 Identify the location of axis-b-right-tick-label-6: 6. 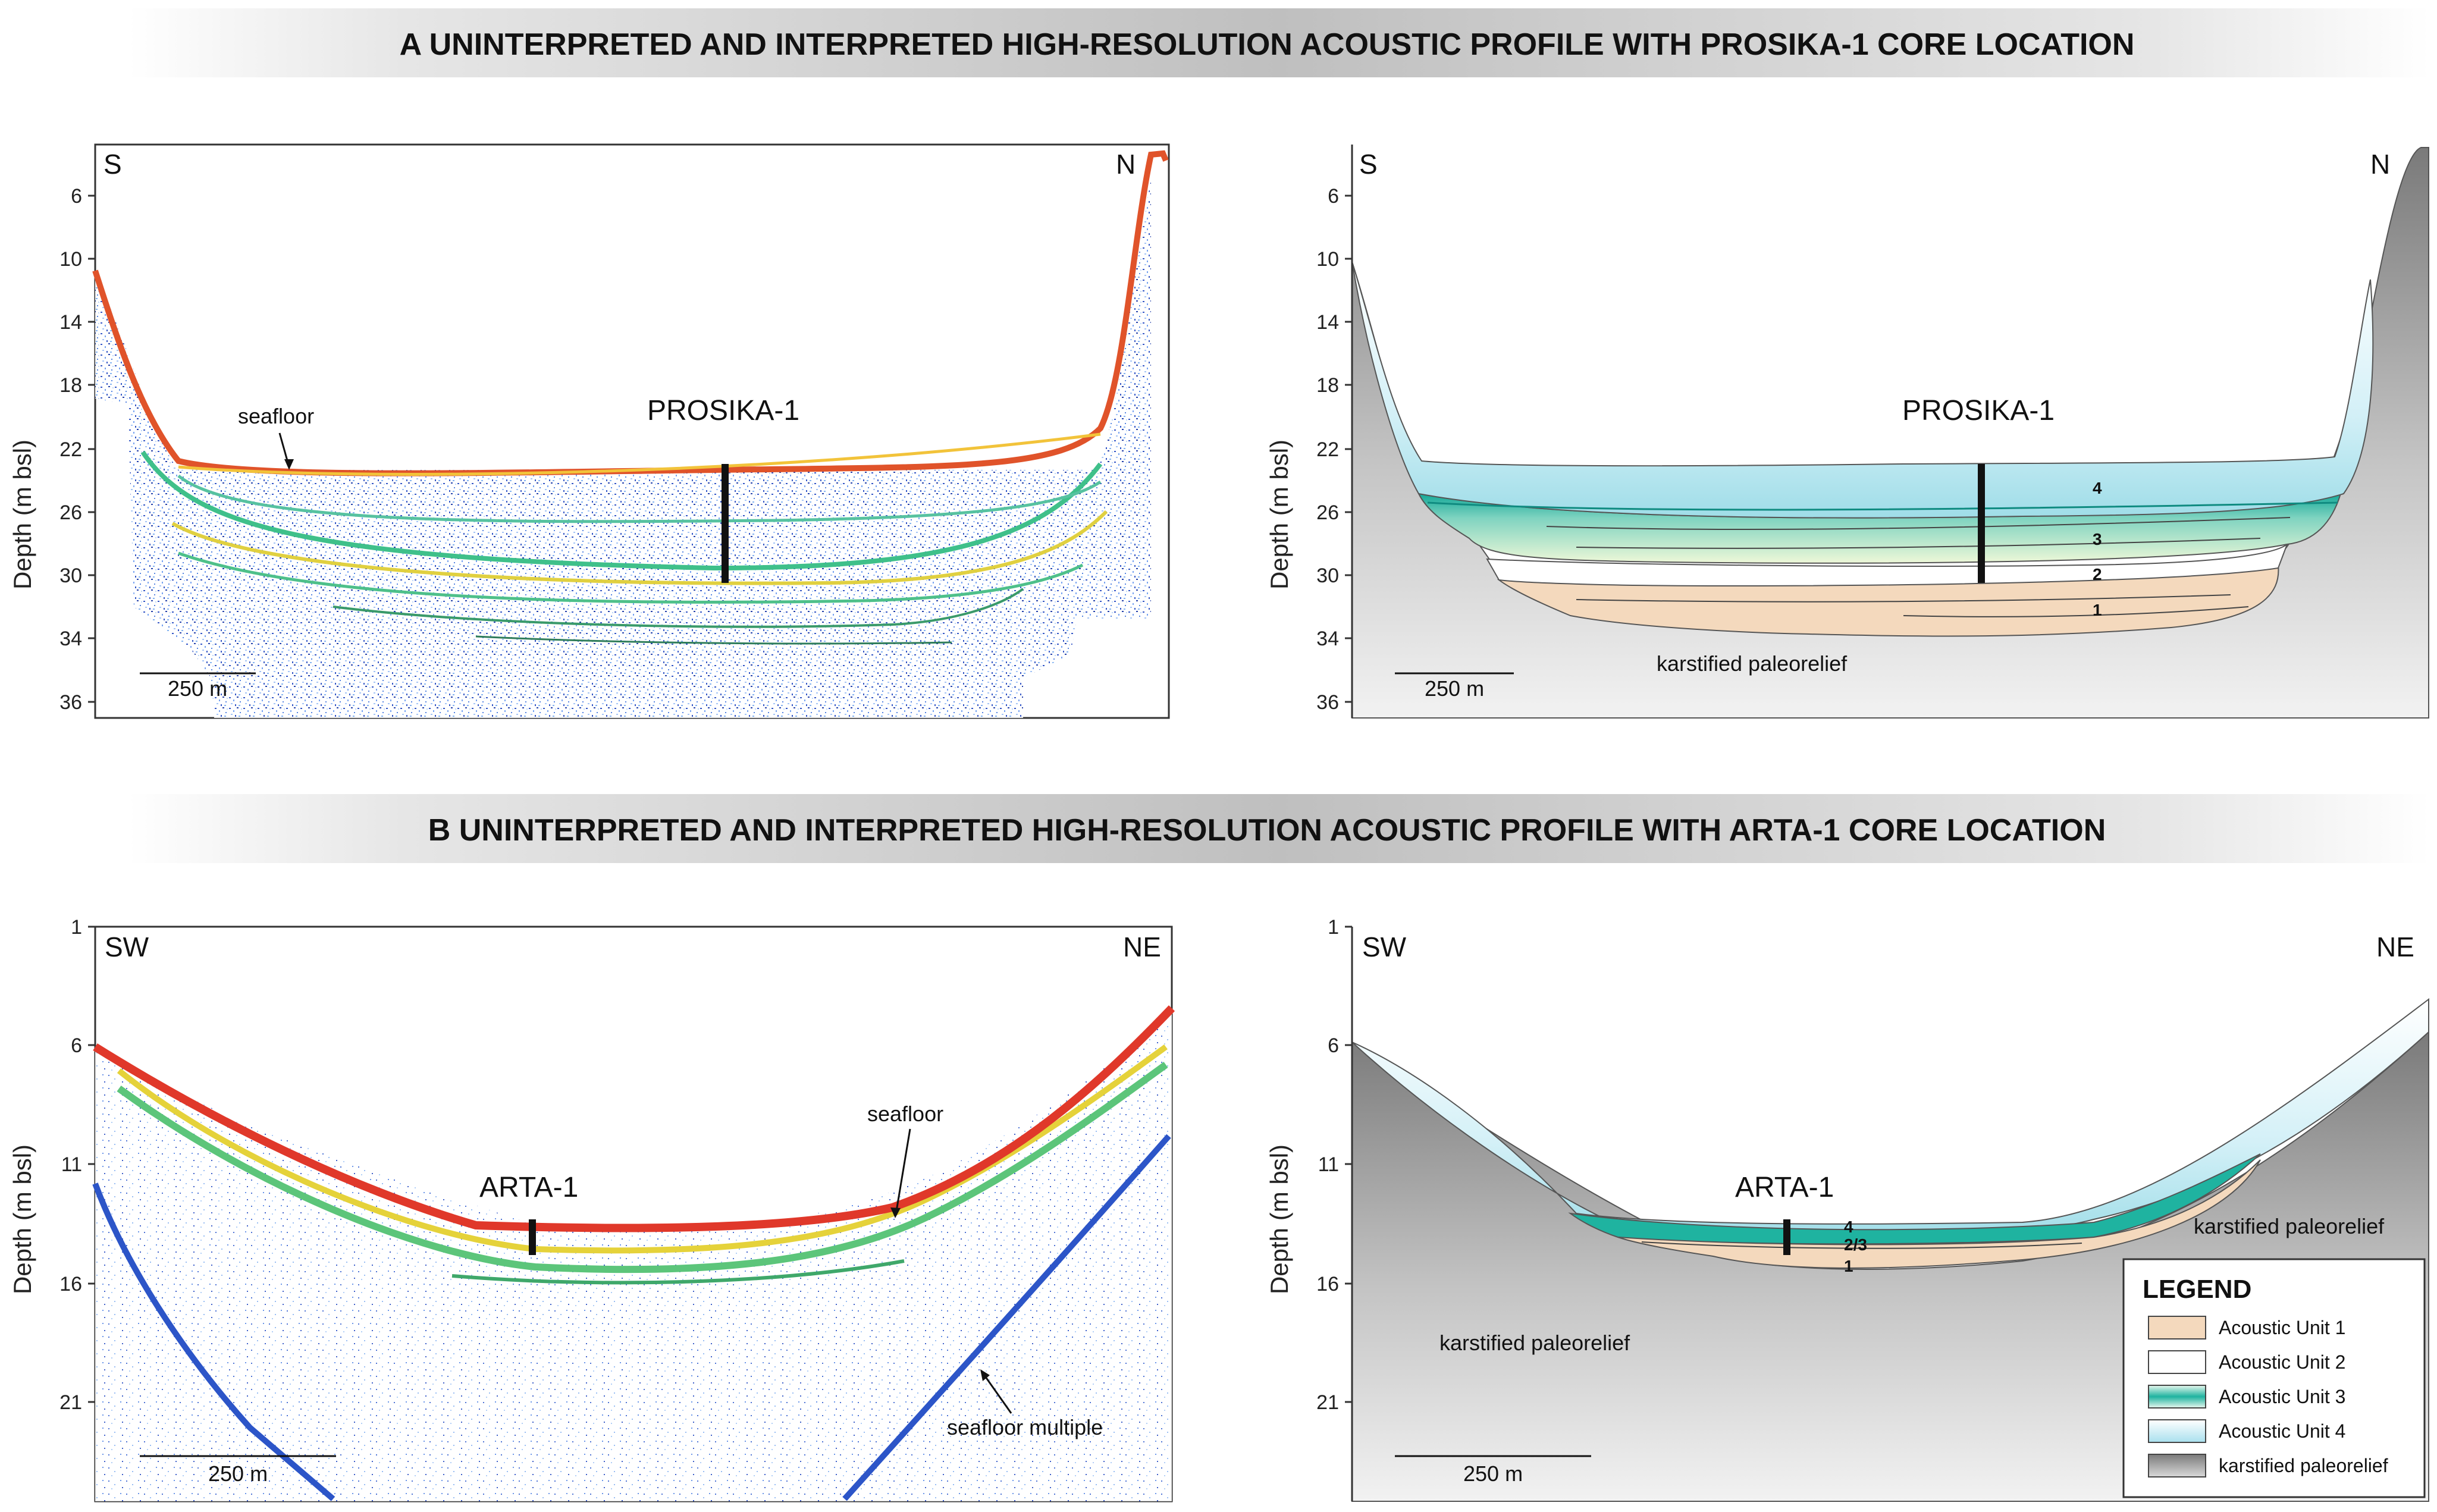
(1333, 1045).